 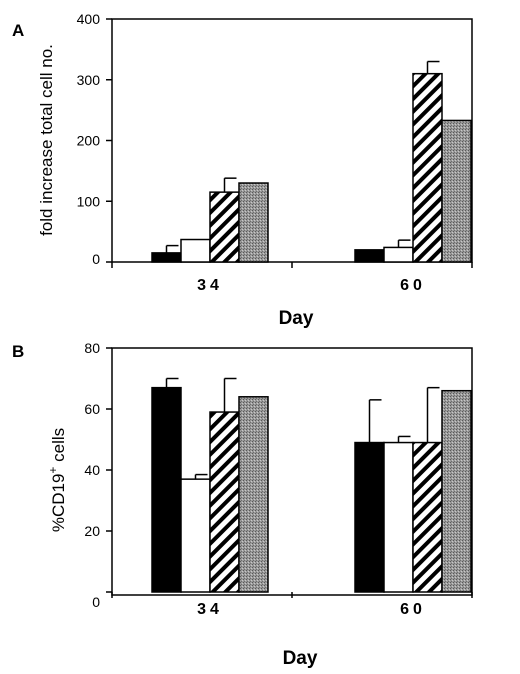 What do you see at coordinates (89, 19) in the screenshot?
I see `panel-a-y-tick-label: 400` at bounding box center [89, 19].